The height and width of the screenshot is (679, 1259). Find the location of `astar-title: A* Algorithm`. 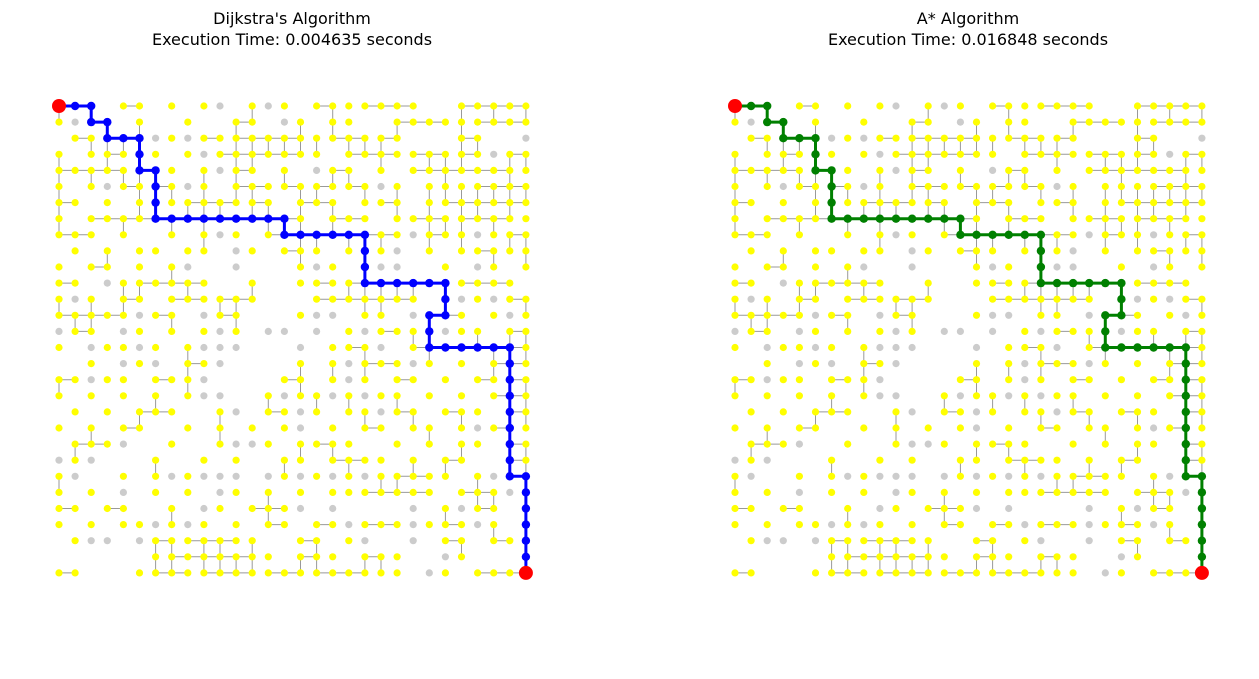

astar-title: A* Algorithm is located at coordinates (968, 18).